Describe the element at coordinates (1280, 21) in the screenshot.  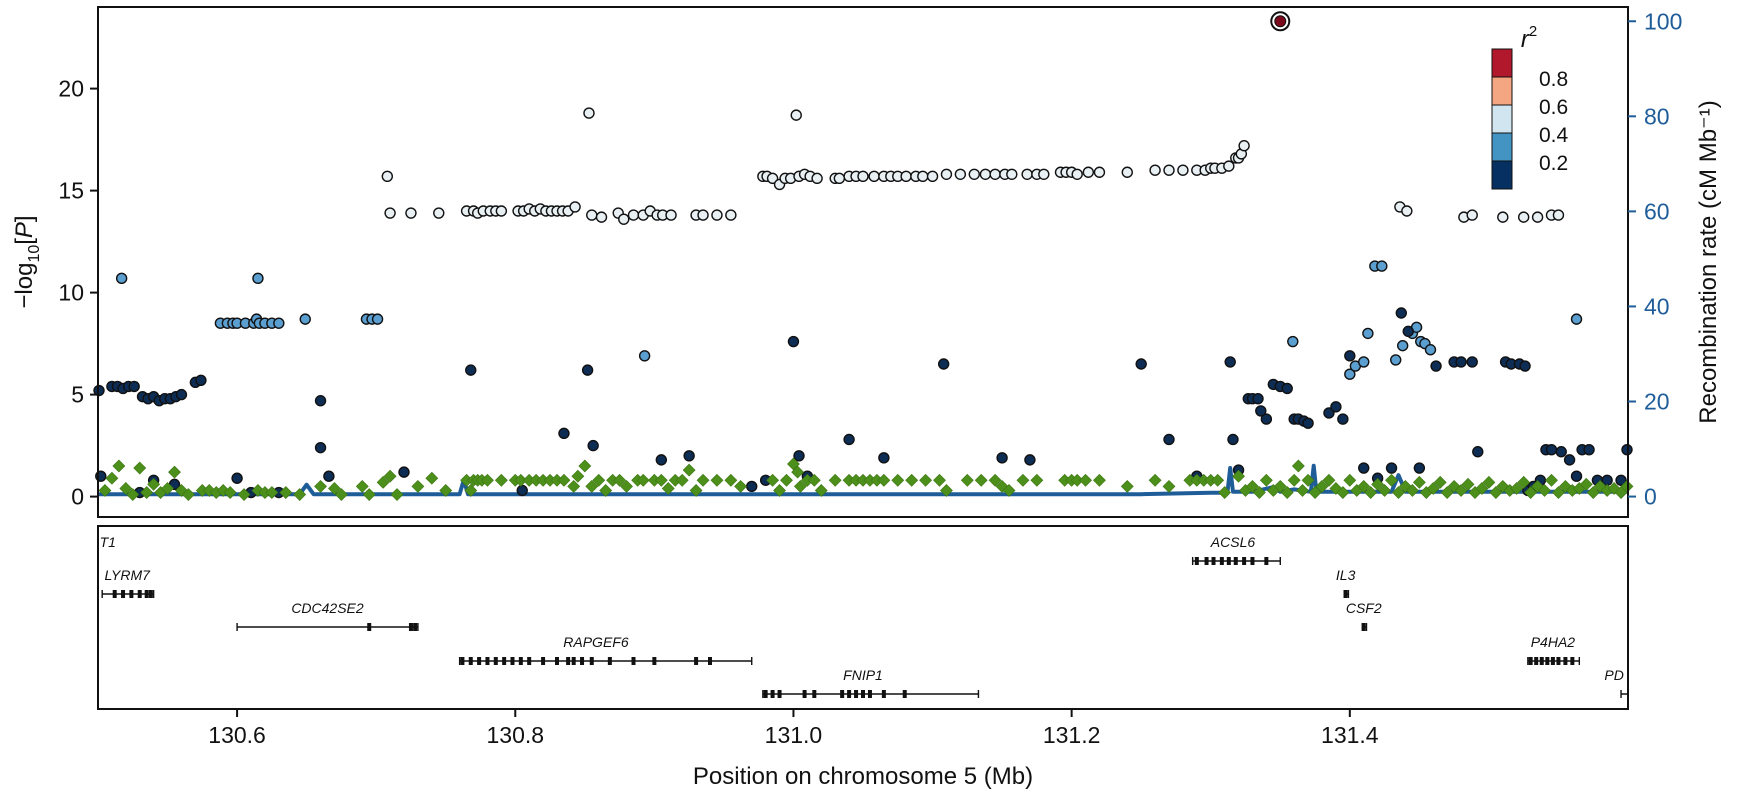
I see `lead-snp-point` at that location.